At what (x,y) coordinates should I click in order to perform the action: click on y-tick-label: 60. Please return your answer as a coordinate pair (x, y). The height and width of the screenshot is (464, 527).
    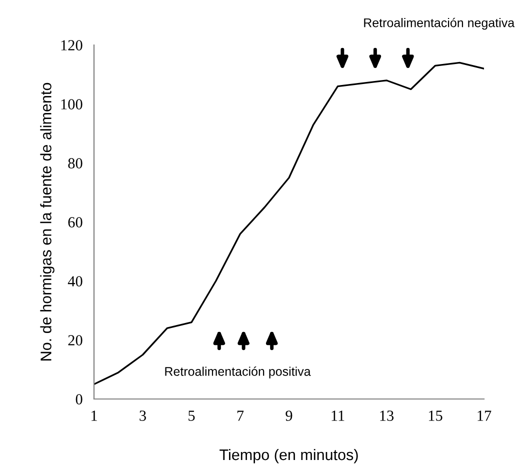
    Looking at the image, I should click on (75, 222).